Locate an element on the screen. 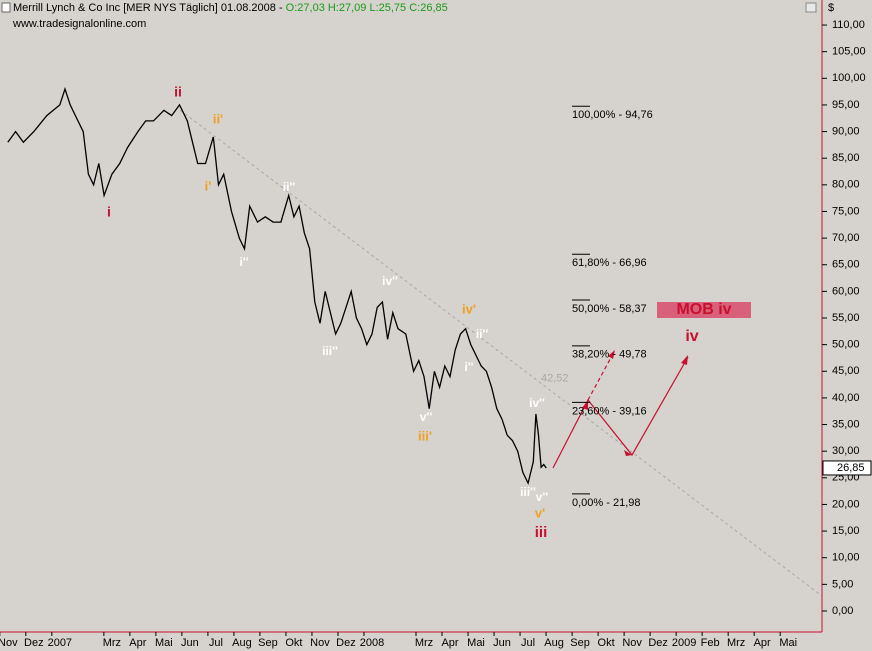 This screenshot has width=872, height=651. y-tick-label: 35,00 is located at coordinates (846, 424).